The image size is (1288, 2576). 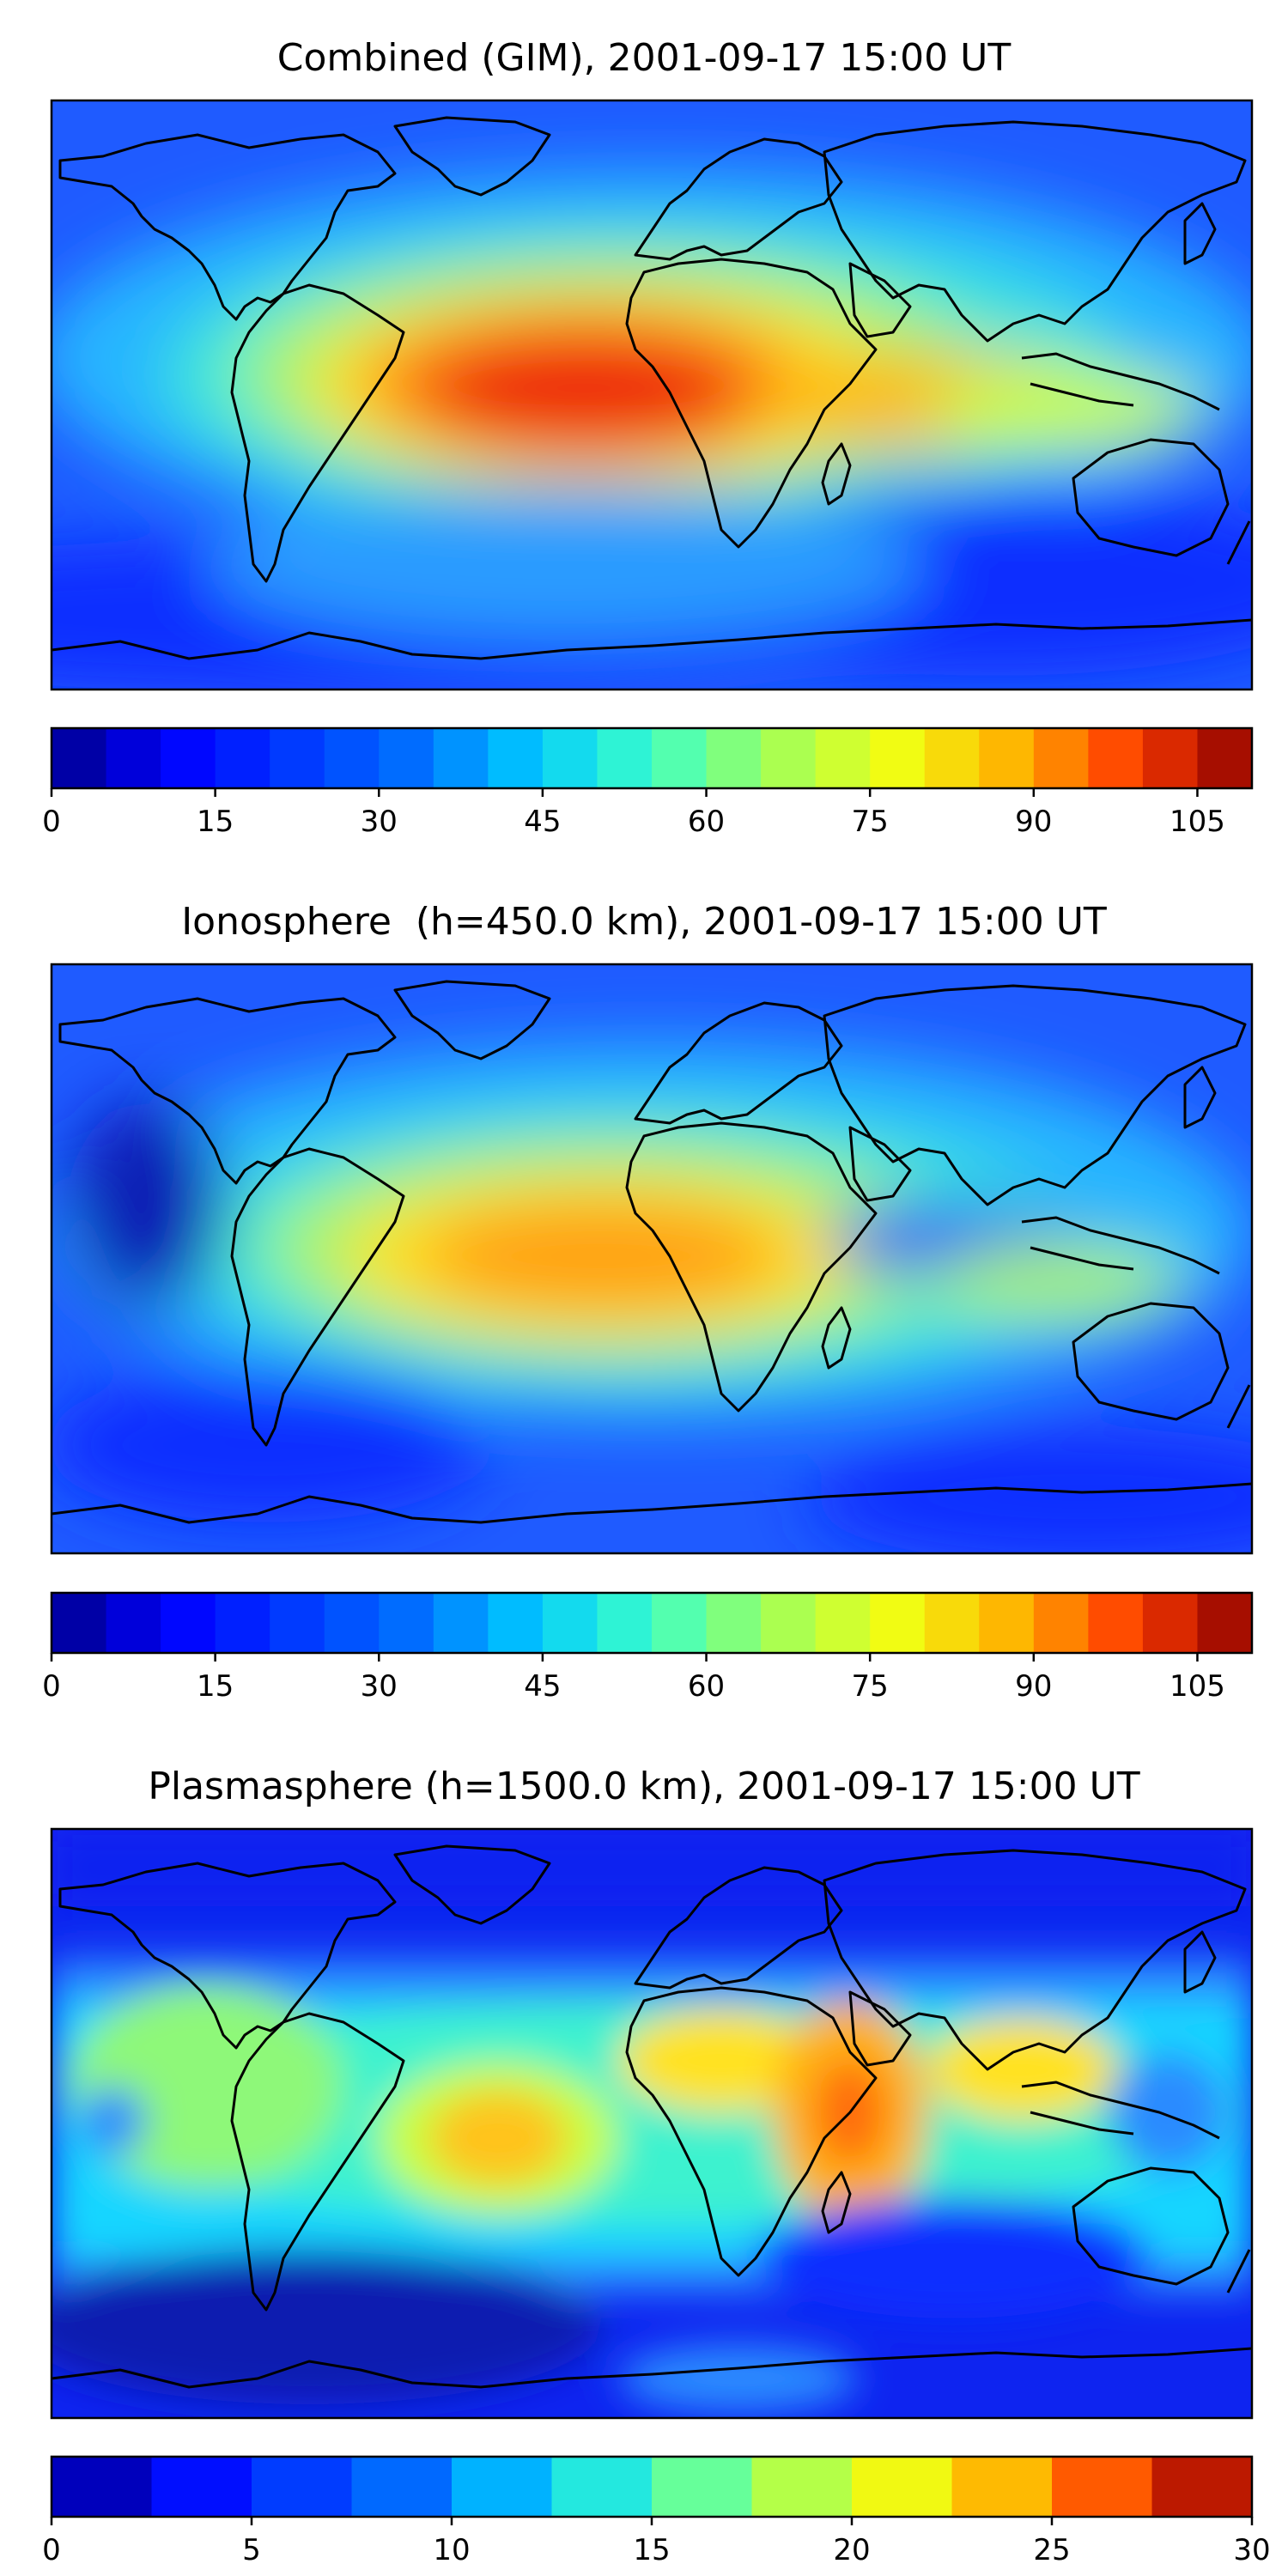 What do you see at coordinates (644, 58) in the screenshot?
I see `chart-title-combined: Combined (GIM), 2001-09-17 15:00 UT` at bounding box center [644, 58].